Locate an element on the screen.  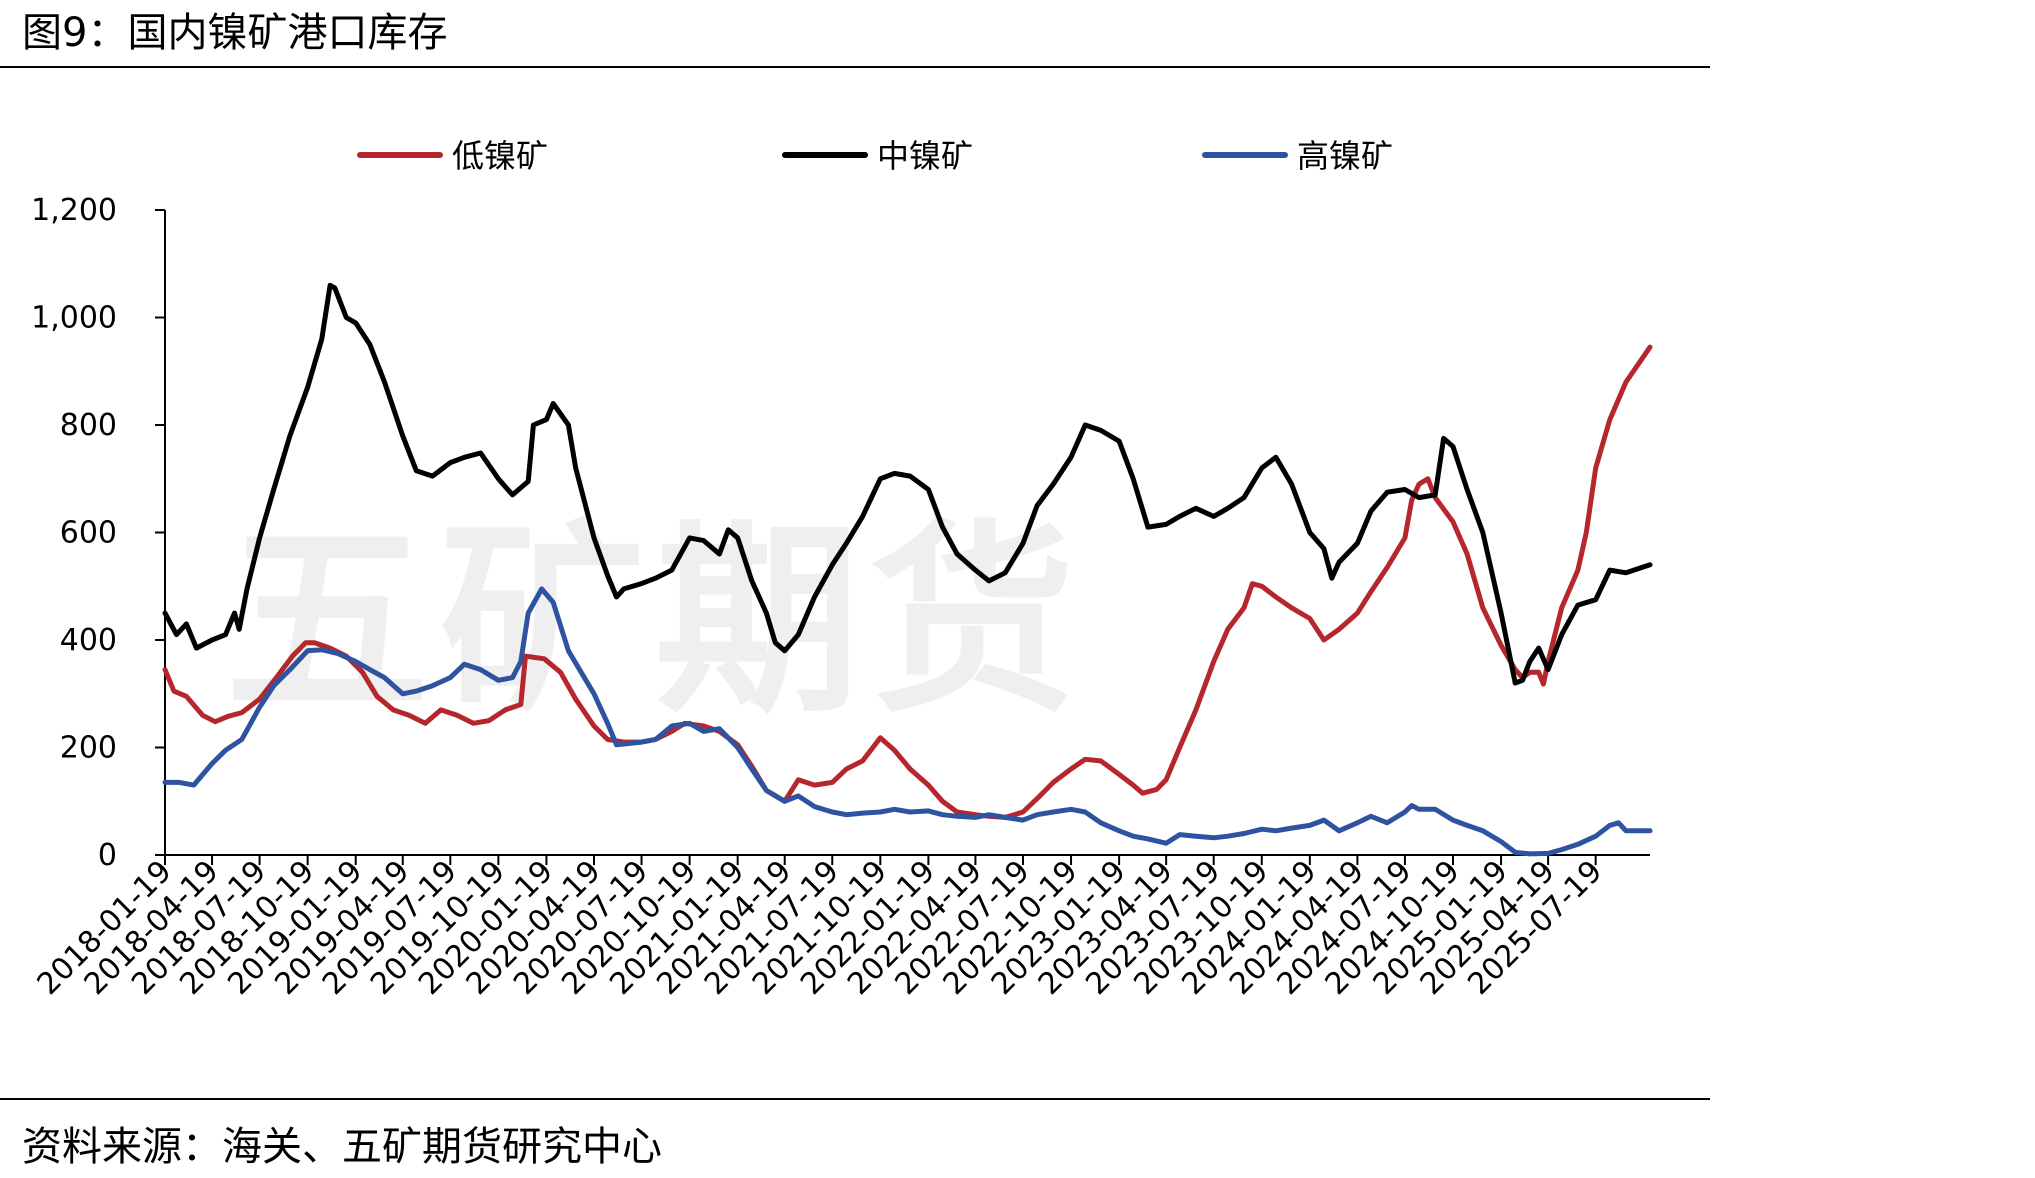
legend-label: 高镍矿 is located at coordinates (1345, 156).